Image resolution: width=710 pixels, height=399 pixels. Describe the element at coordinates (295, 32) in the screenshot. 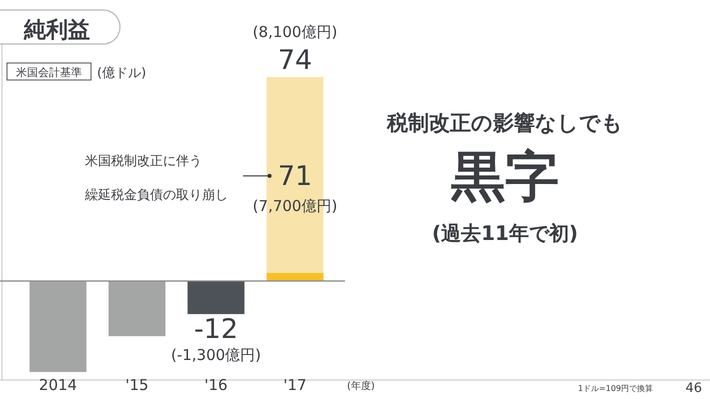

I see `annotation: (8,100億円)` at that location.